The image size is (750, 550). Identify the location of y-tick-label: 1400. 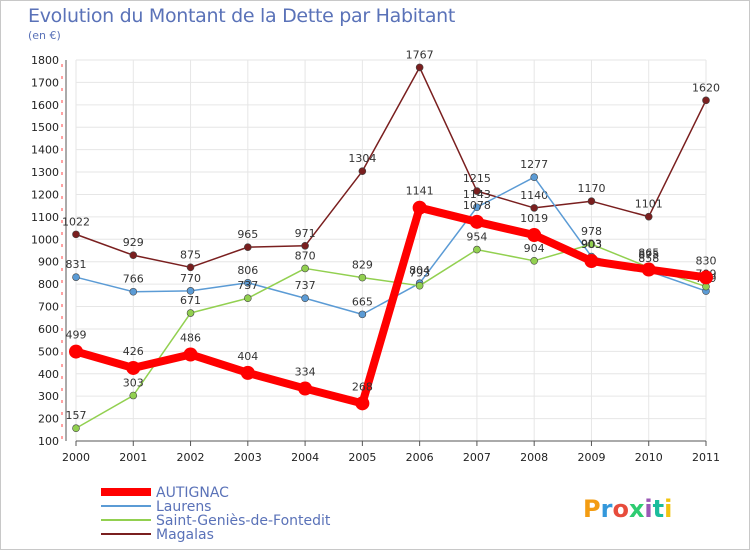
(45, 150).